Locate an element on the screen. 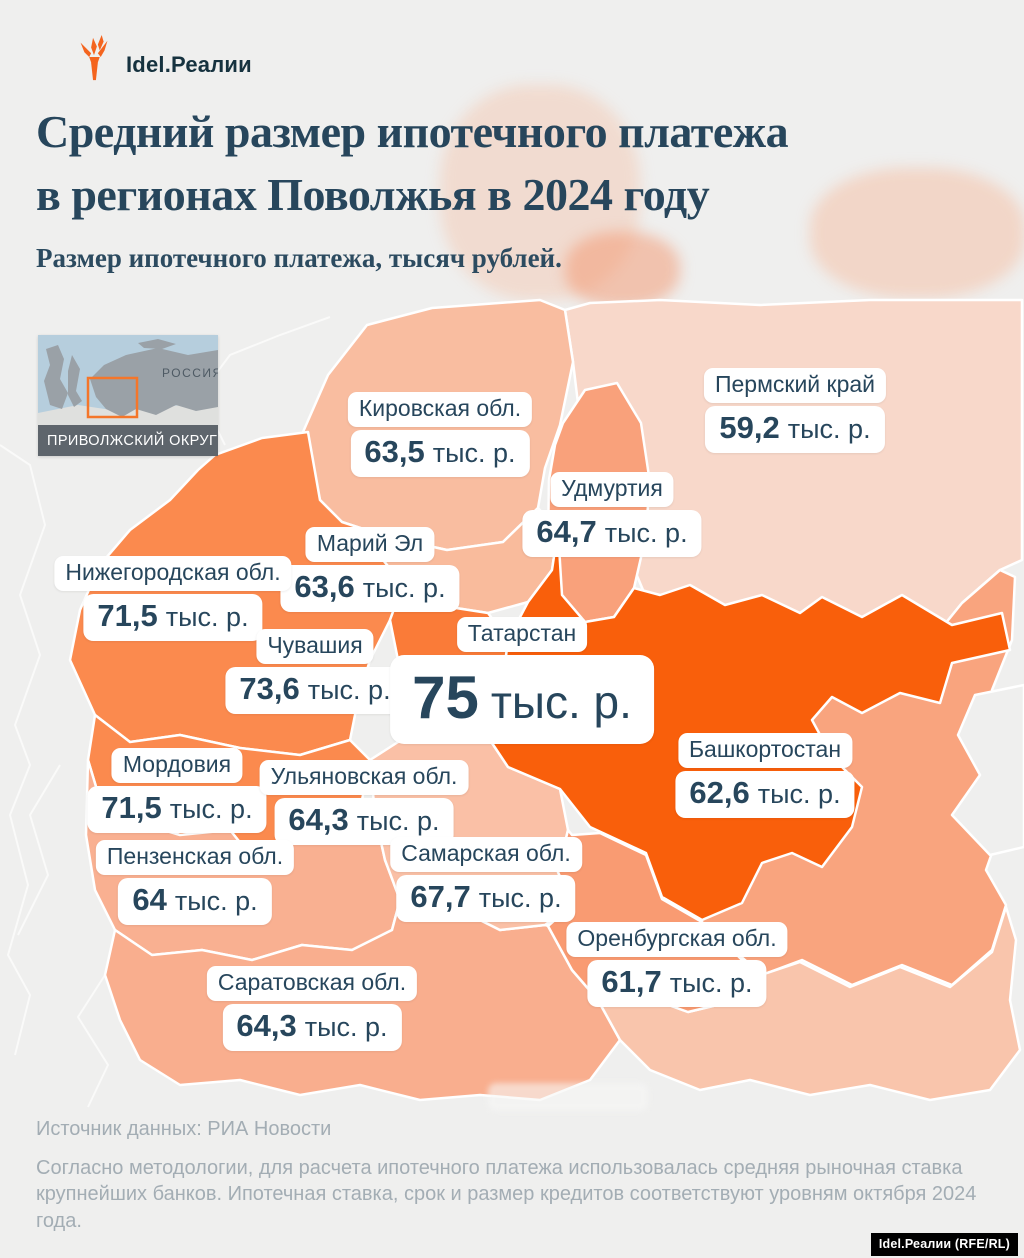  region-label-chuvashia: Чувашия 73,6 тыс. р. is located at coordinates (315, 671).